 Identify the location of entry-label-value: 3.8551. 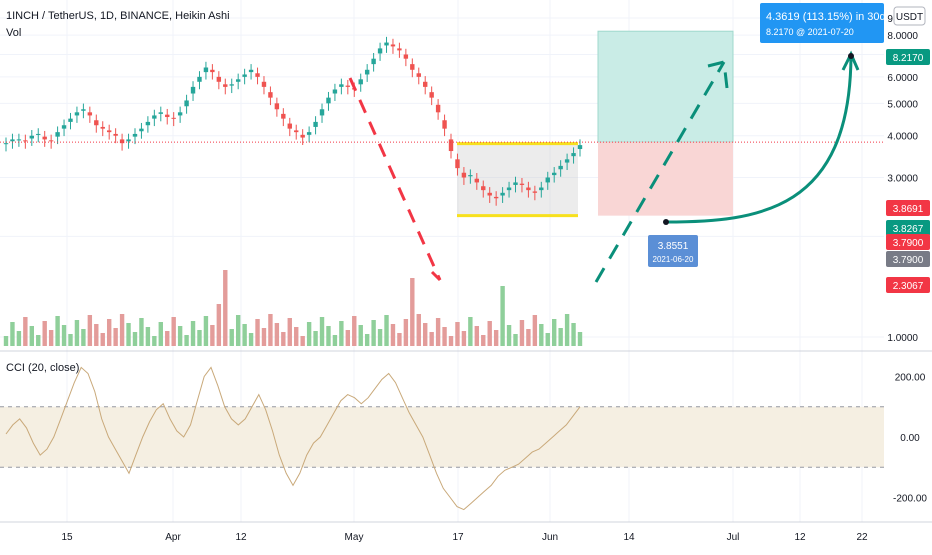
(673, 246).